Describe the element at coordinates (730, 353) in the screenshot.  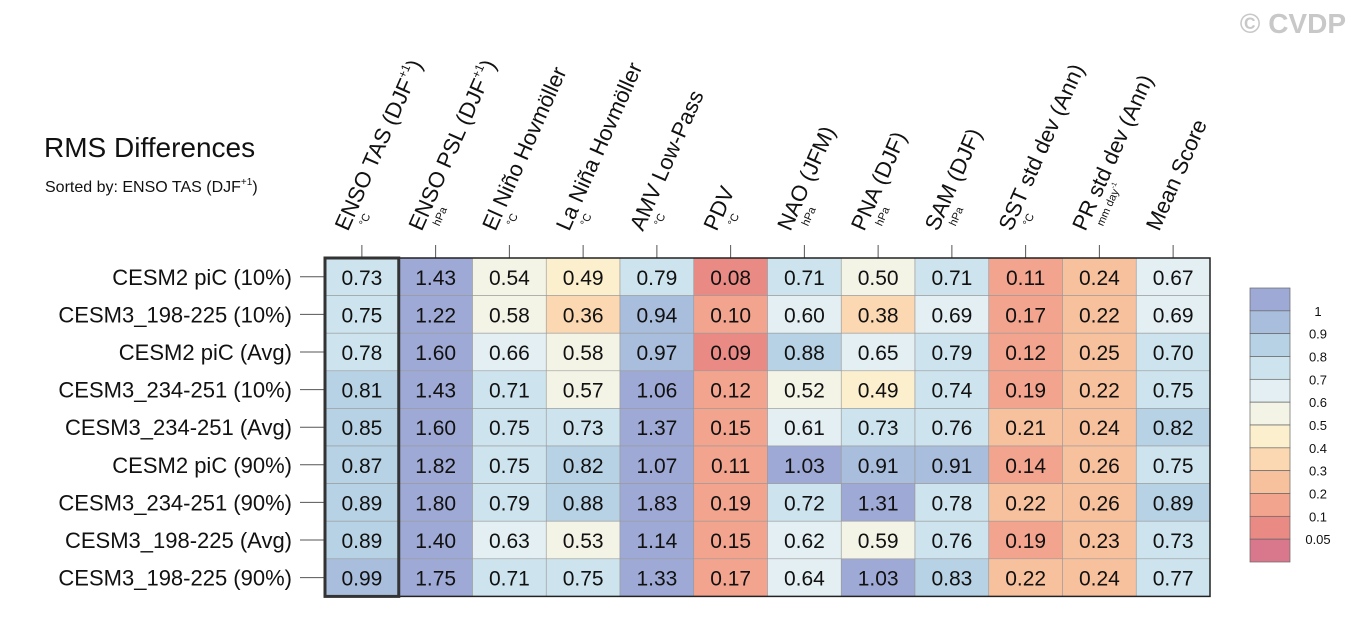
I see `cell-value: 0.09` at that location.